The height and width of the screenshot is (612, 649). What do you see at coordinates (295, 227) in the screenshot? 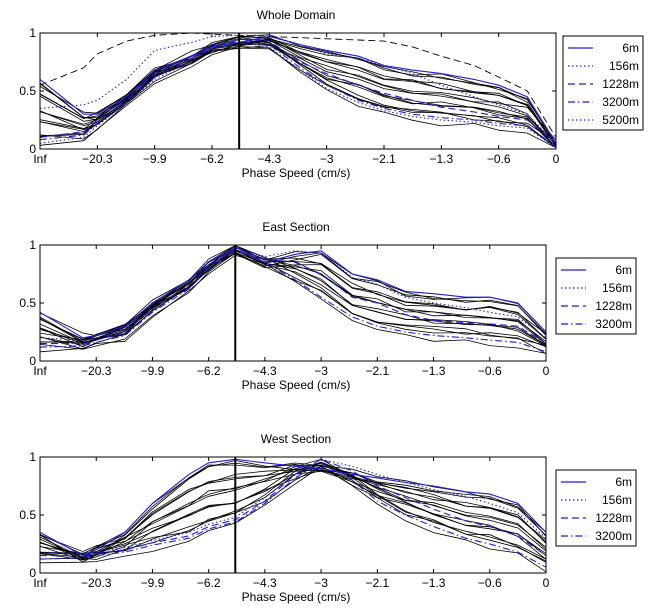
I see `panel-title: East Section` at bounding box center [295, 227].